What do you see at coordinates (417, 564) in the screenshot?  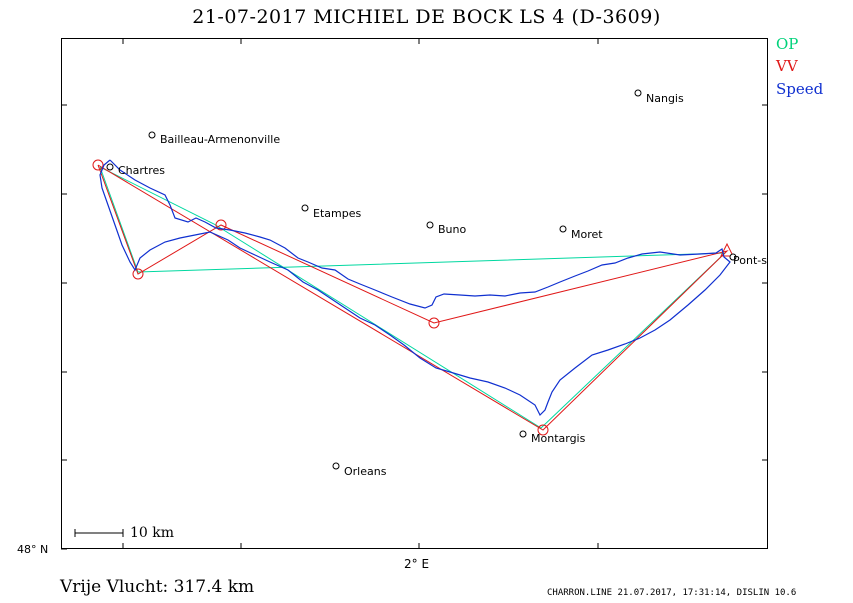 I see `longitude-label: 2° E` at bounding box center [417, 564].